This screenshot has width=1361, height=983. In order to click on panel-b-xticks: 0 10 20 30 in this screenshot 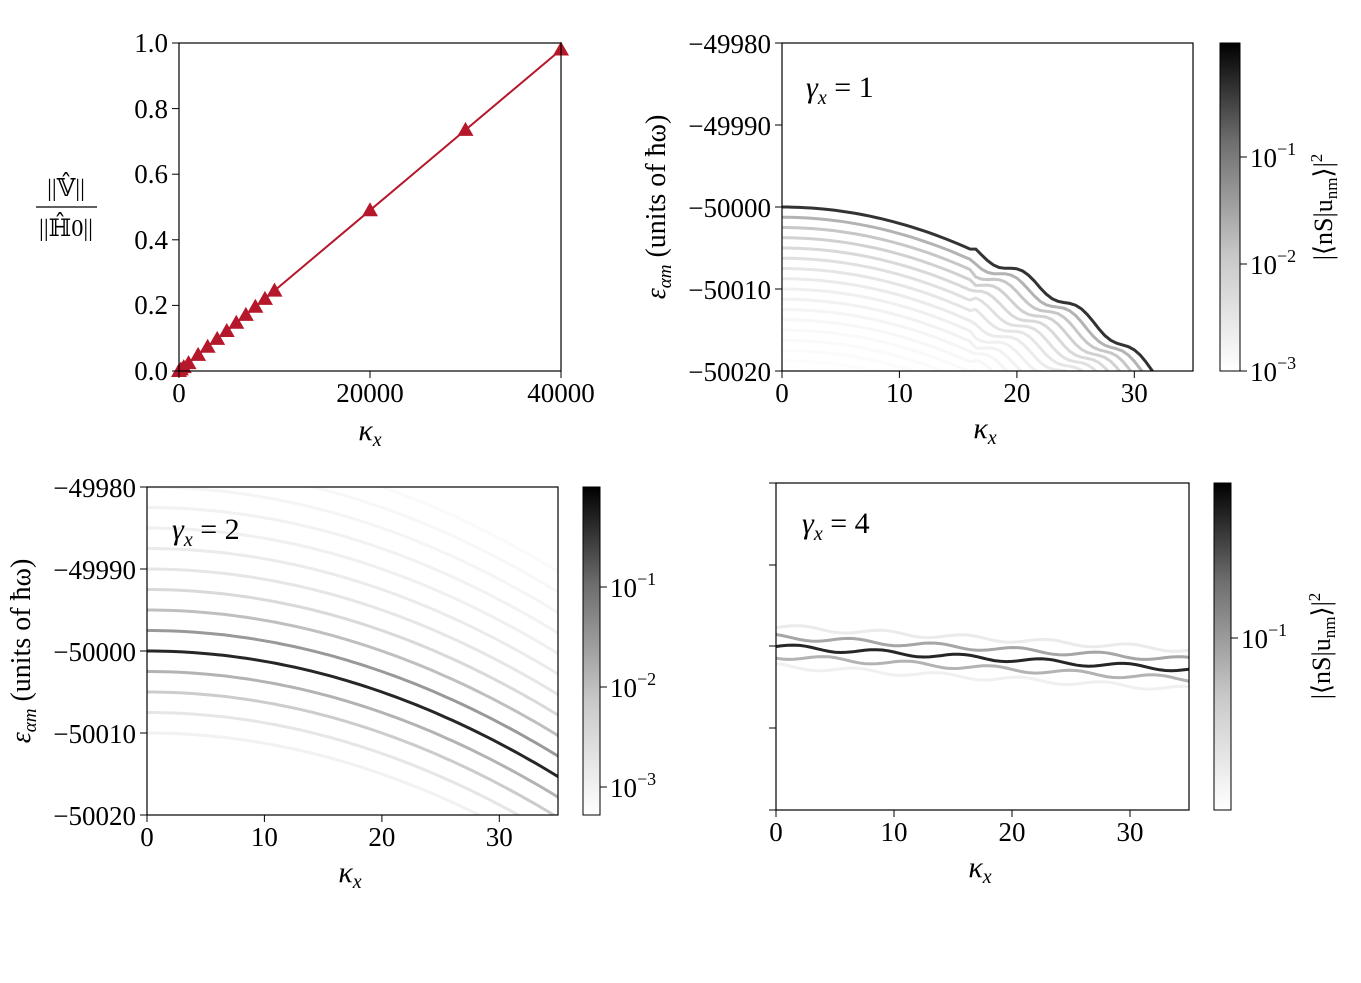, I will do `click(961, 389)`.